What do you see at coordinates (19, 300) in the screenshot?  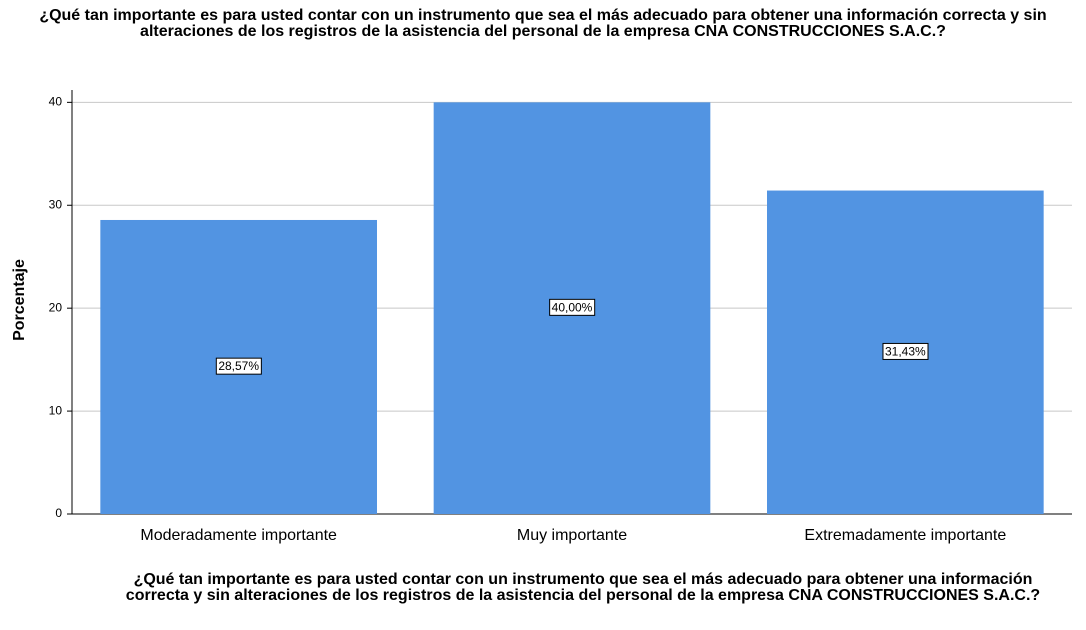 I see `y-axis-title: Porcentaje` at bounding box center [19, 300].